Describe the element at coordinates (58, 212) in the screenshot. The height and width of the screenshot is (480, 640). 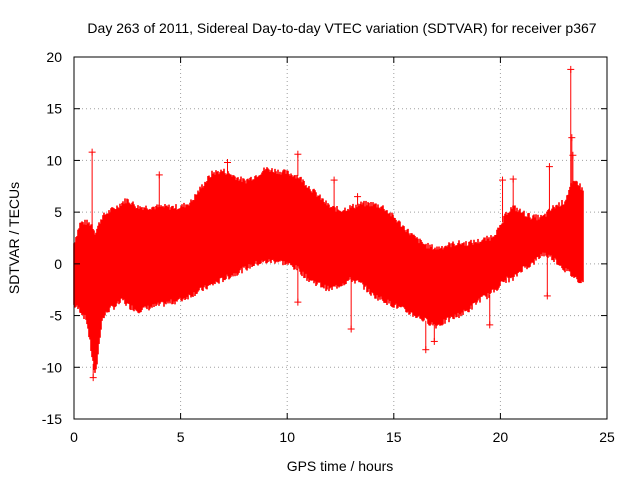
I see `y-tick-label: 5` at that location.